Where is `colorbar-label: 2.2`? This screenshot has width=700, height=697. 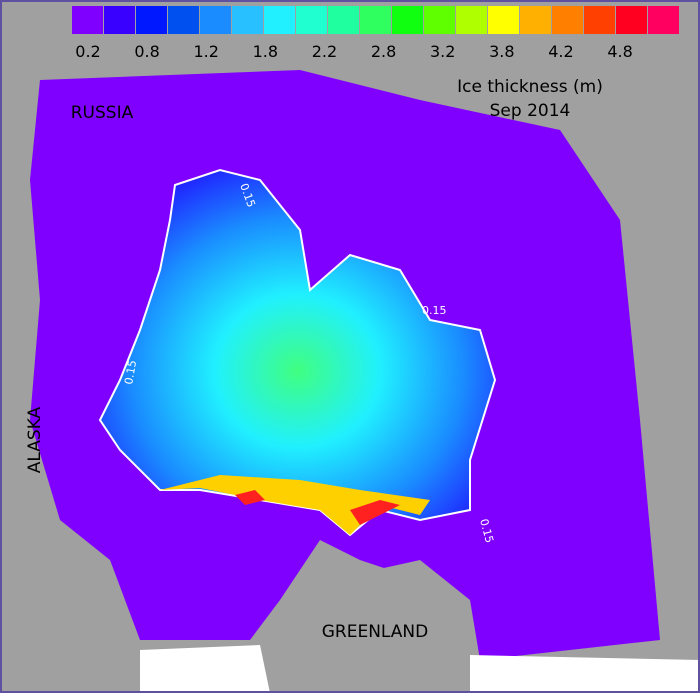 colorbar-label: 2.2 is located at coordinates (324, 51).